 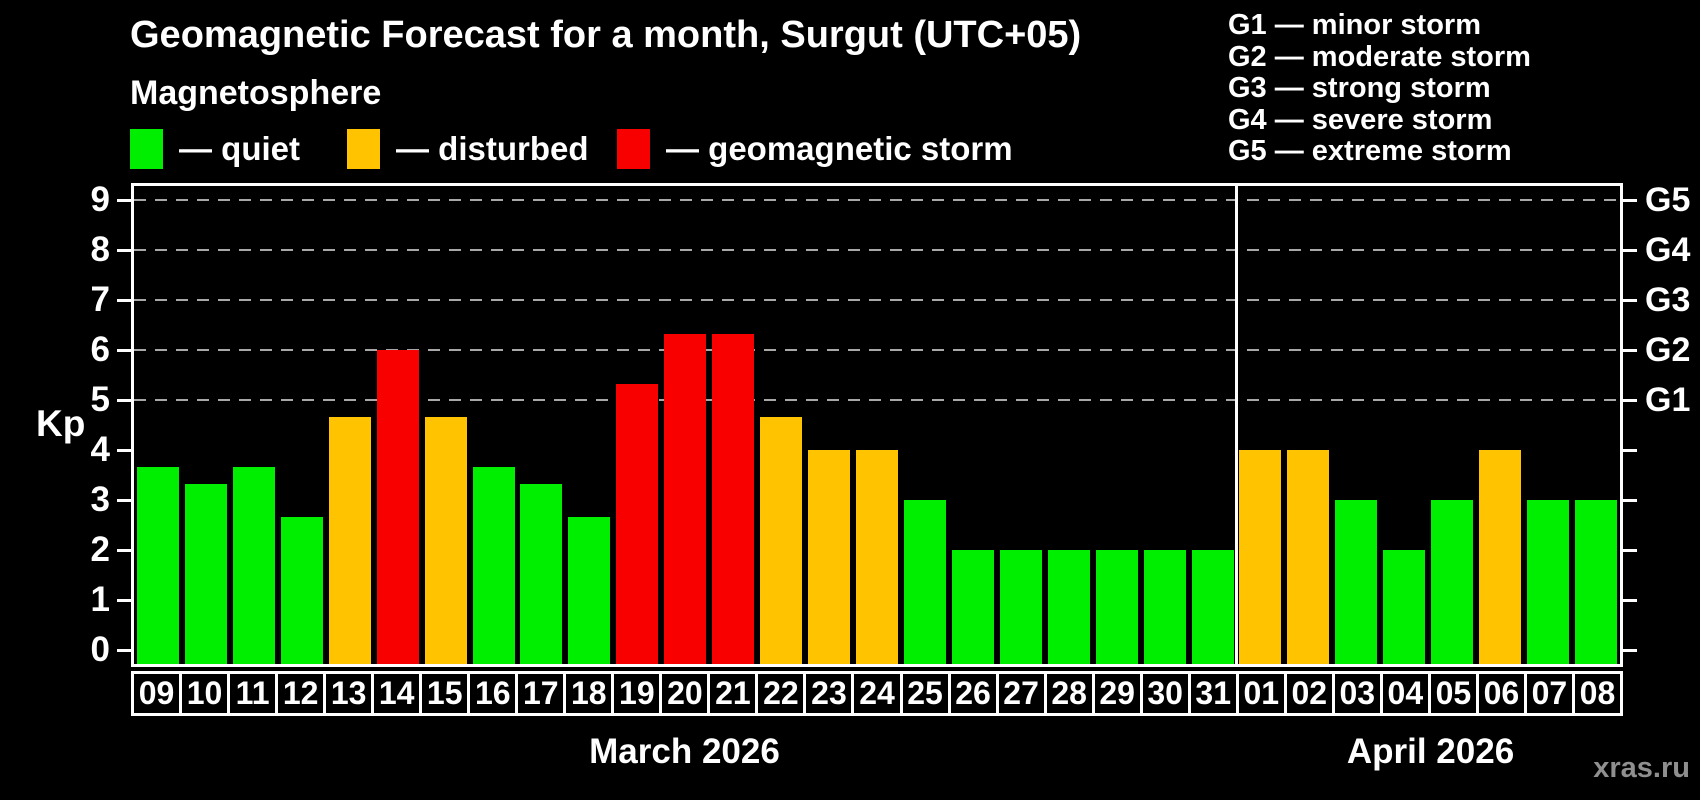 I want to click on y-axis-tick-label-3: 3, so click(x=100, y=499).